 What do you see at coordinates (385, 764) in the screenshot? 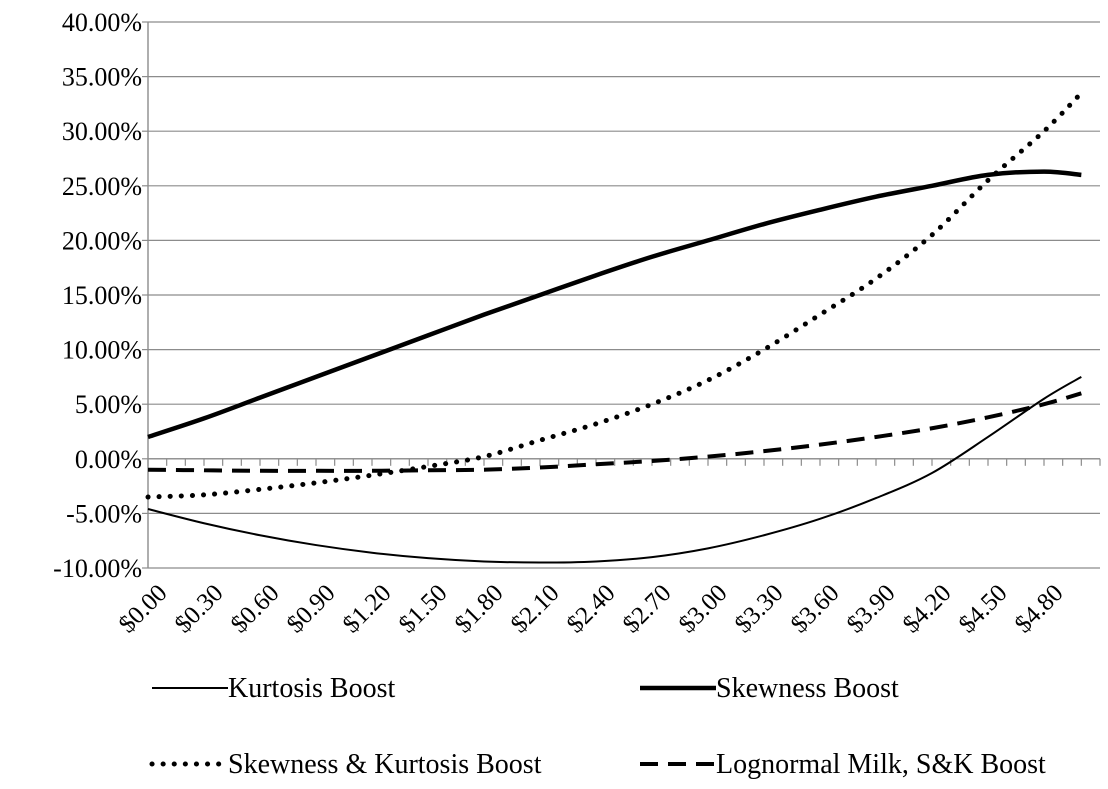
I see `legend-label: Skewness & Kurtosis Boost` at bounding box center [385, 764].